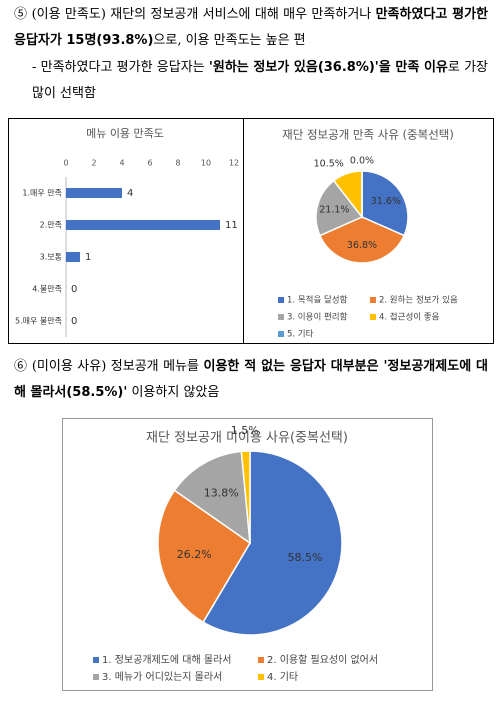  What do you see at coordinates (194, 554) in the screenshot?
I see `data-label: 26.2%` at bounding box center [194, 554].